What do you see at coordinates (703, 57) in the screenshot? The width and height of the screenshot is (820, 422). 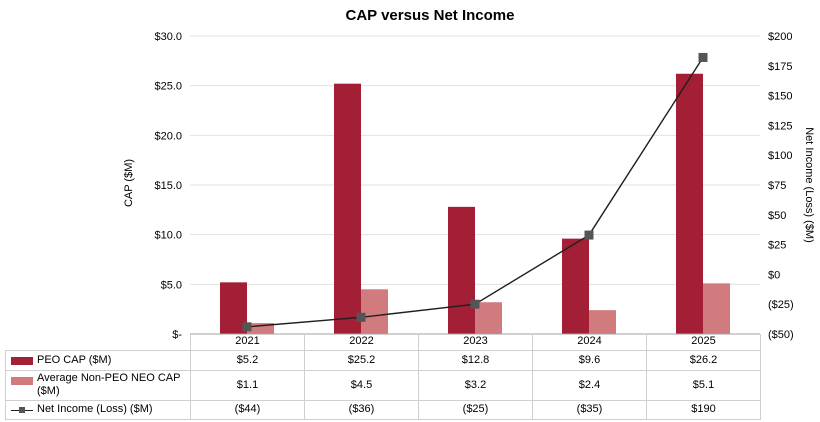 I see `net-income-marker-2025` at bounding box center [703, 57].